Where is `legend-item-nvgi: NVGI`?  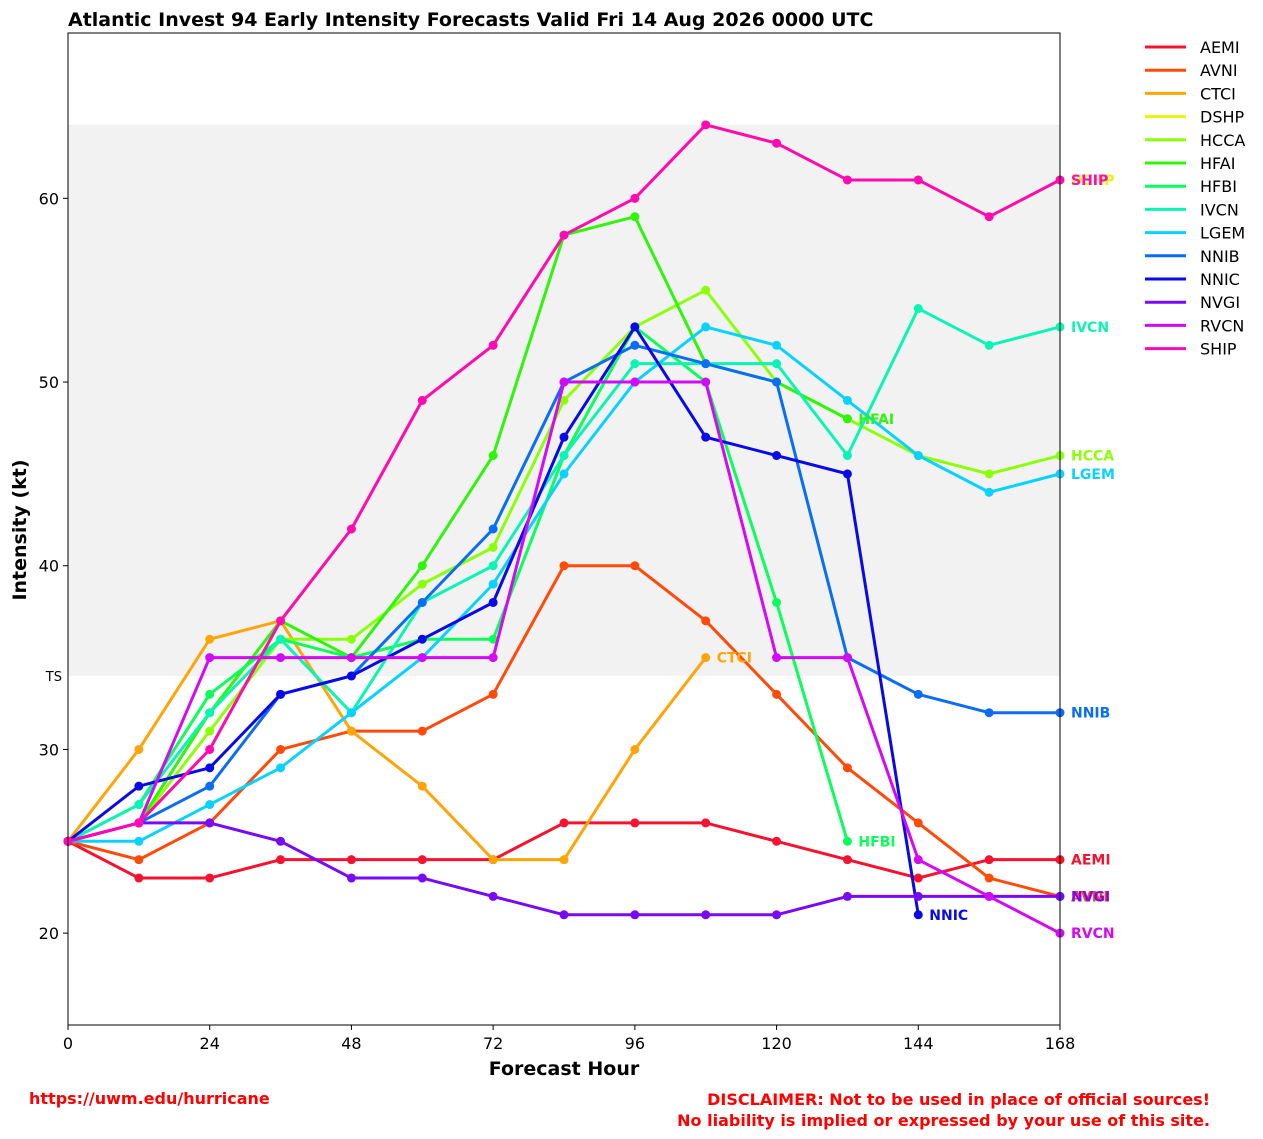
legend-item-nvgi: NVGI is located at coordinates (1192, 302).